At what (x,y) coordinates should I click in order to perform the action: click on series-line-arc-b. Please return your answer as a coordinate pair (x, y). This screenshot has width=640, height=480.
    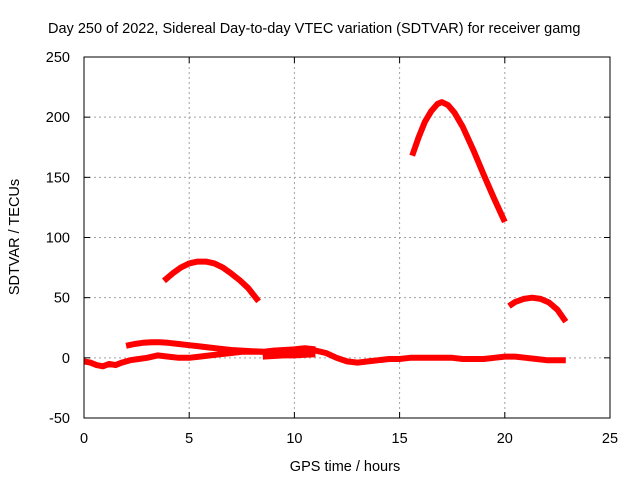
    Looking at the image, I should click on (458, 161).